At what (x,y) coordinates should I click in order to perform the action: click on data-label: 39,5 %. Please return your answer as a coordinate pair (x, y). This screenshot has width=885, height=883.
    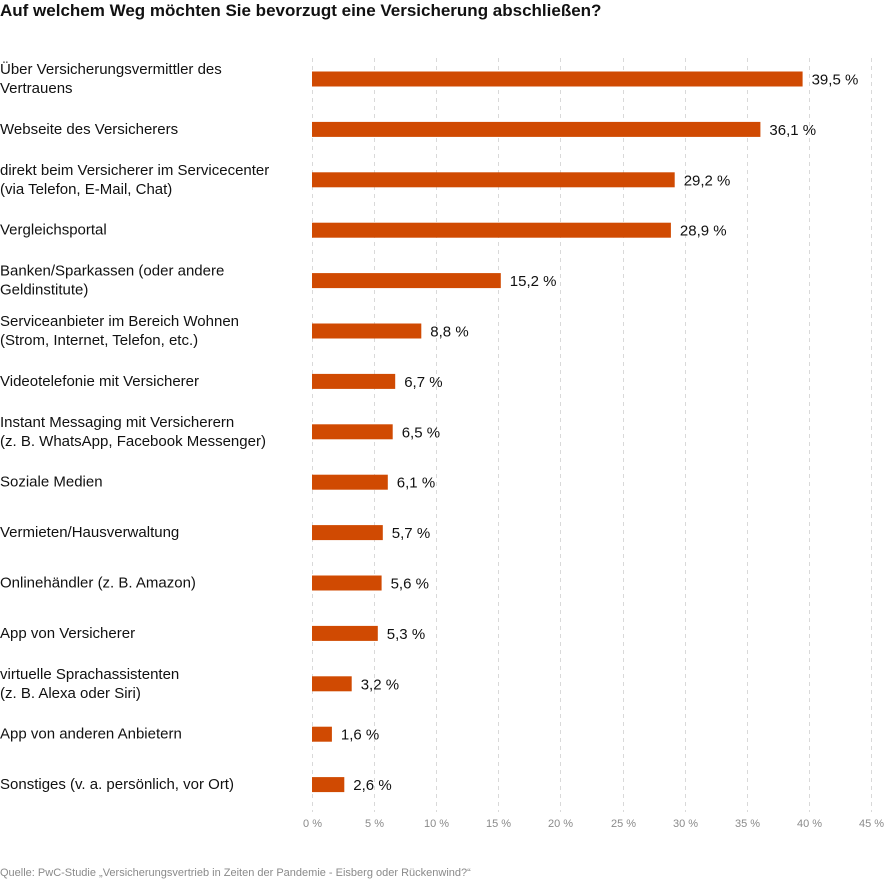
    Looking at the image, I should click on (835, 80).